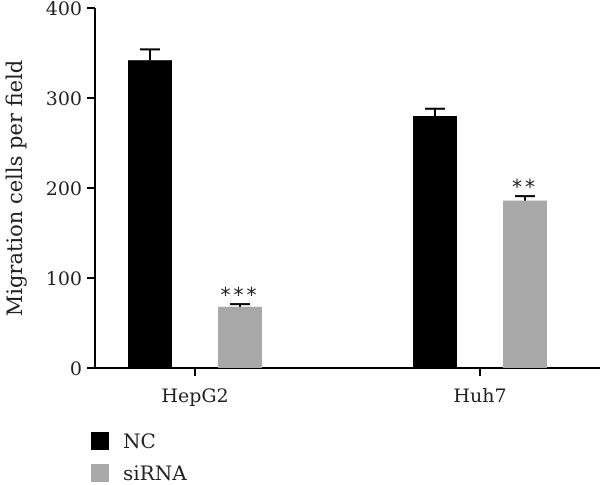 The image size is (600, 485). I want to click on legend-label-siRNA: siRNA, so click(155, 473).